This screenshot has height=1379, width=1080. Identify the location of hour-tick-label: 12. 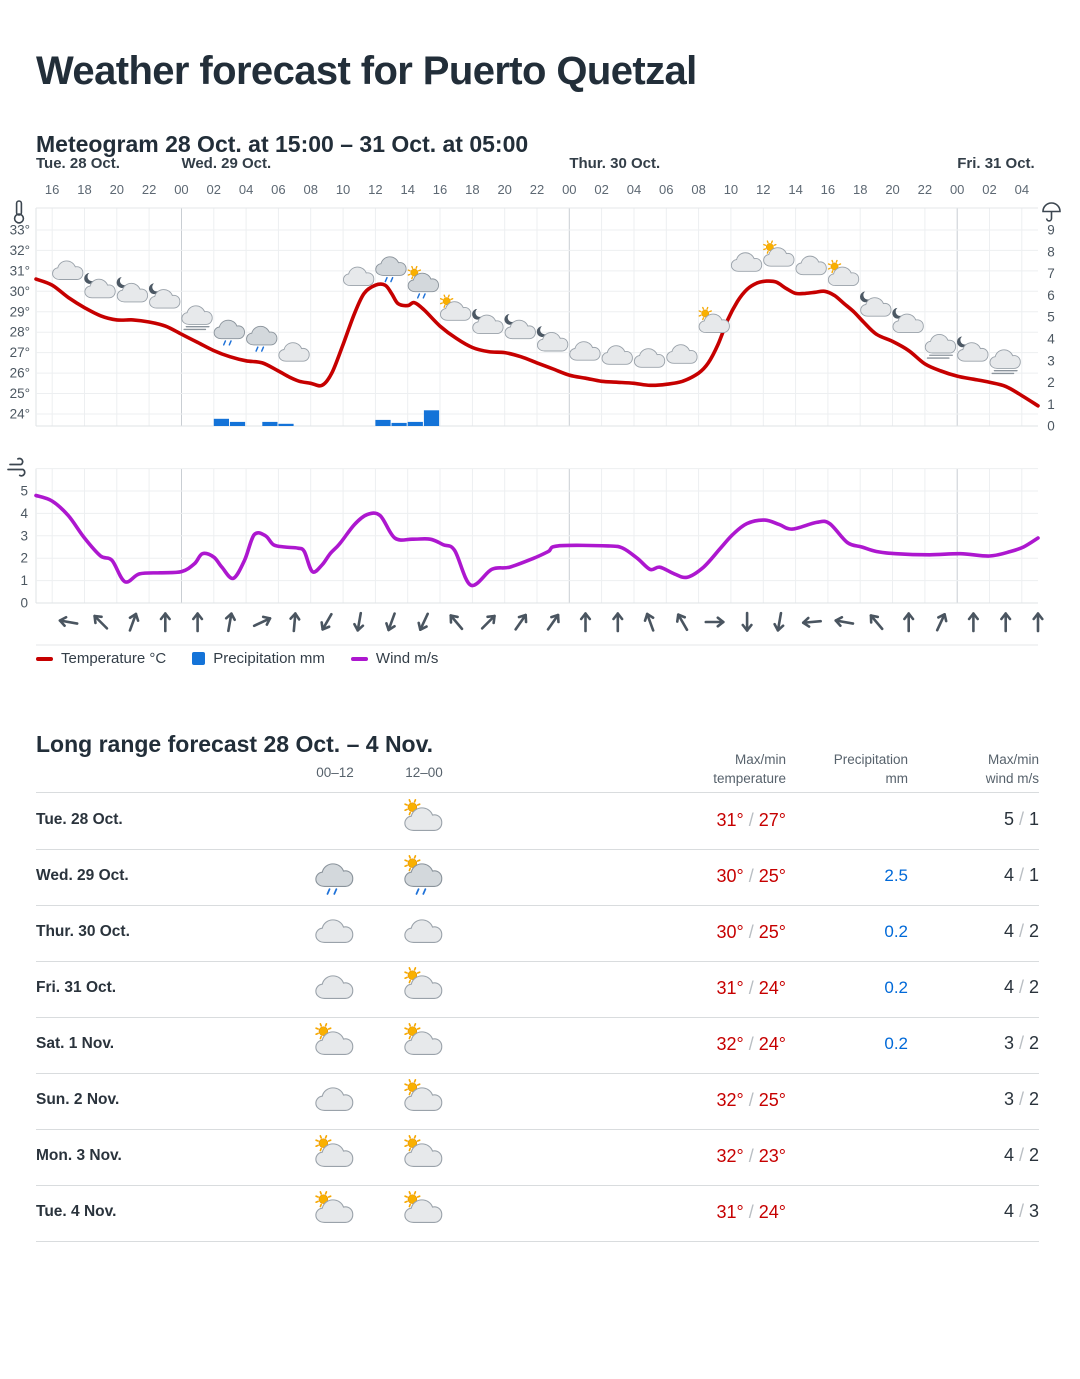
(763, 189).